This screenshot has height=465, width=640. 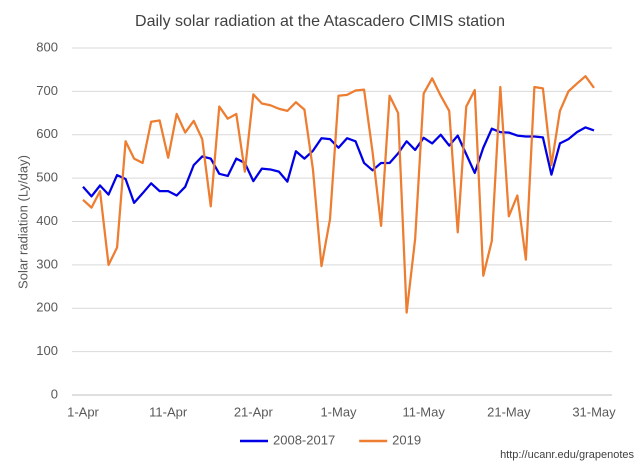 What do you see at coordinates (567, 455) in the screenshot?
I see `source-note: http://ucanr.edu/grapenotes` at bounding box center [567, 455].